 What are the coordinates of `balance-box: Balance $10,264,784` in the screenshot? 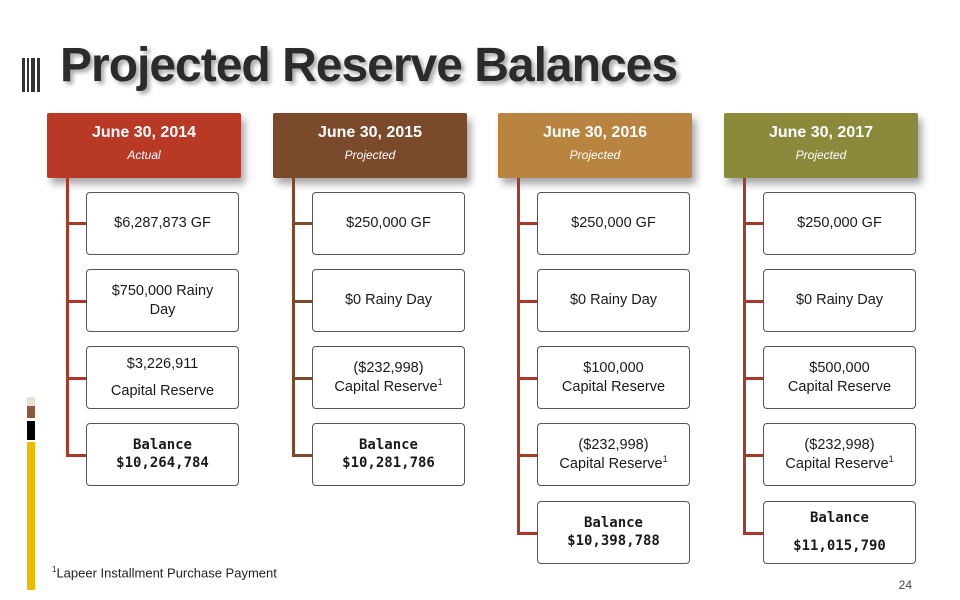 It's located at (162, 454).